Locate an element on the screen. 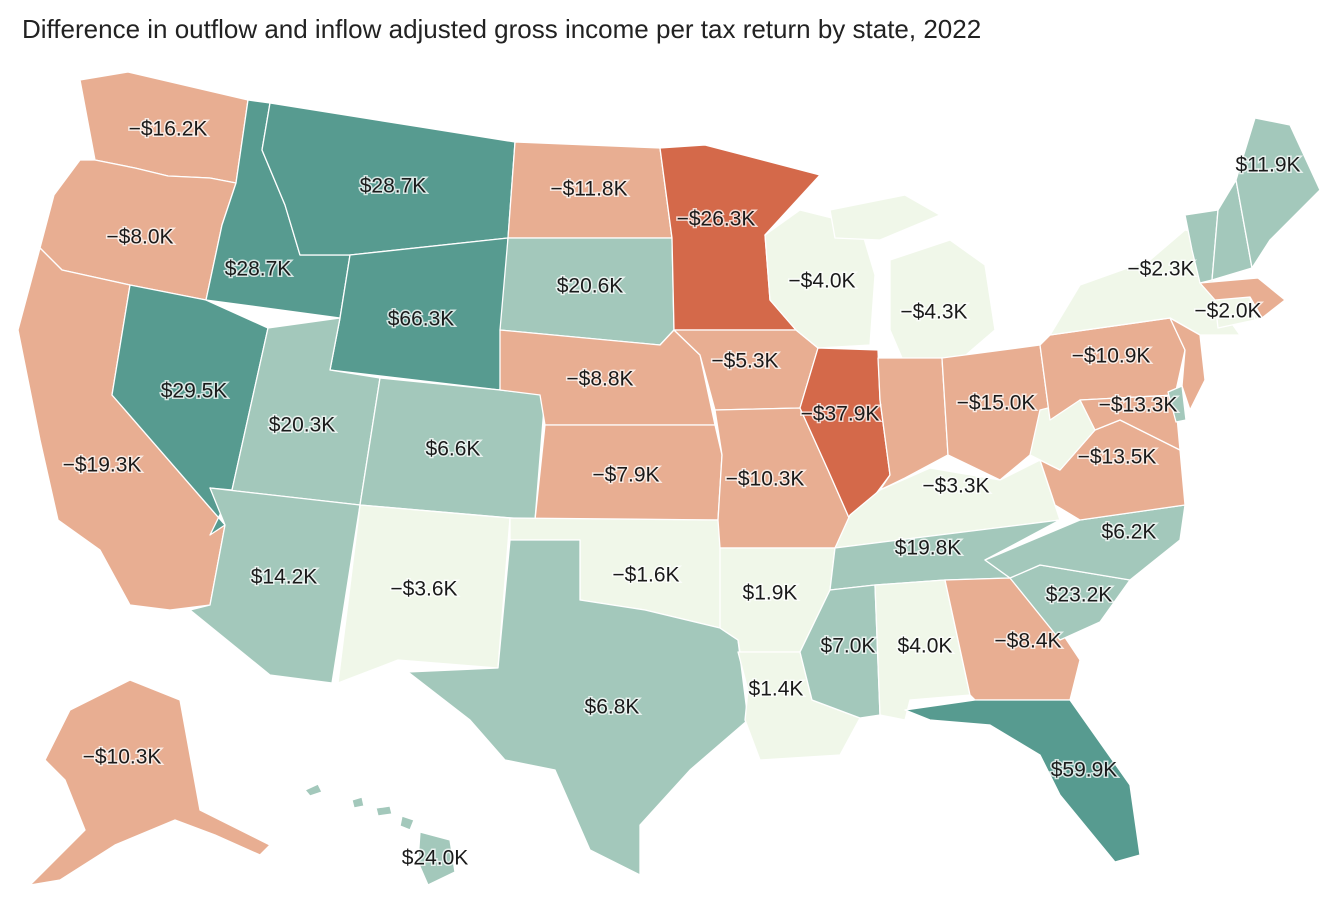 The width and height of the screenshot is (1340, 906). state-label-ny: −$2.3K is located at coordinates (1160, 269).